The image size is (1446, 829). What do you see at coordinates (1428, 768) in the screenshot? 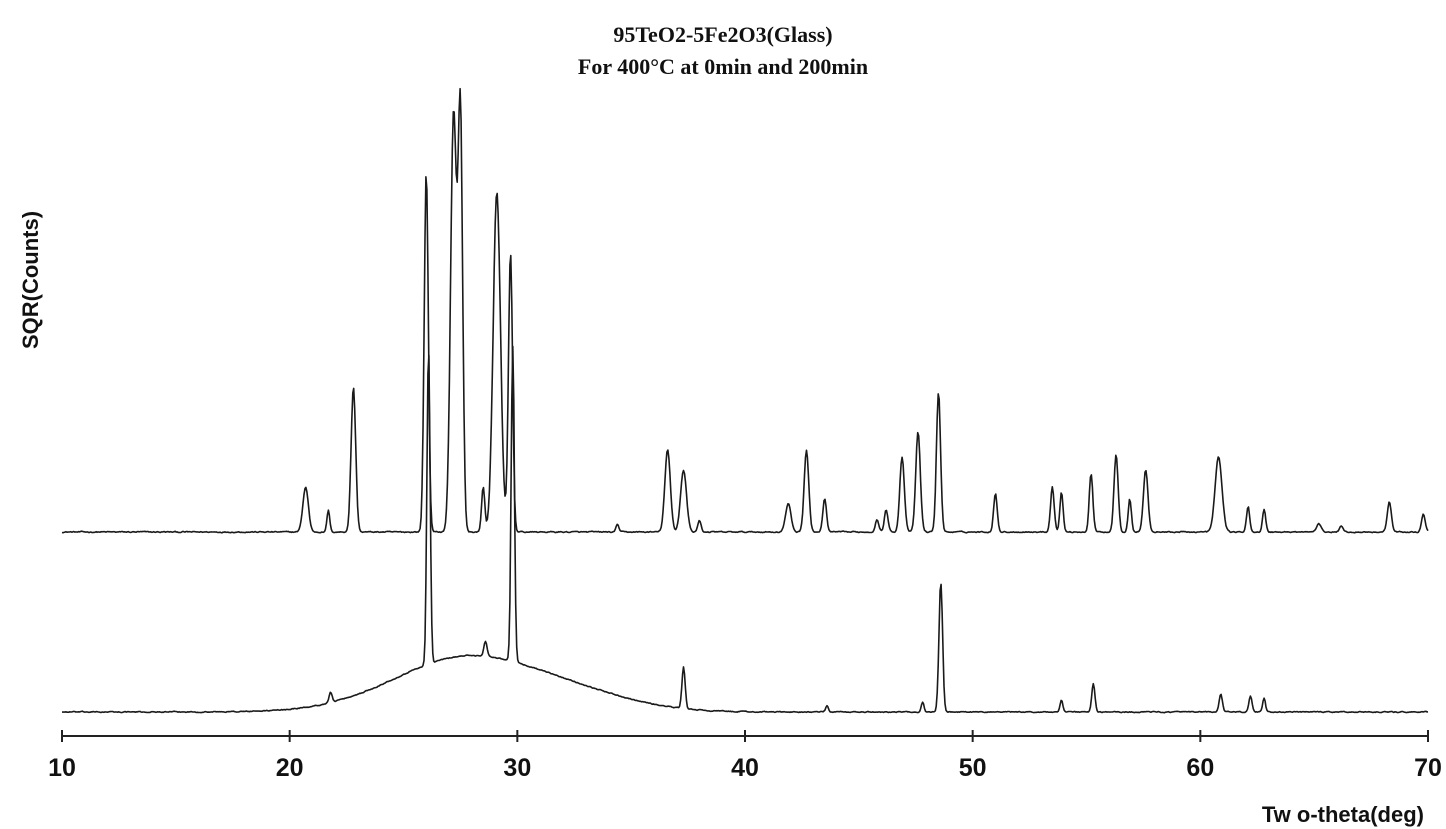
I see `x-tick-label: 70` at bounding box center [1428, 768].